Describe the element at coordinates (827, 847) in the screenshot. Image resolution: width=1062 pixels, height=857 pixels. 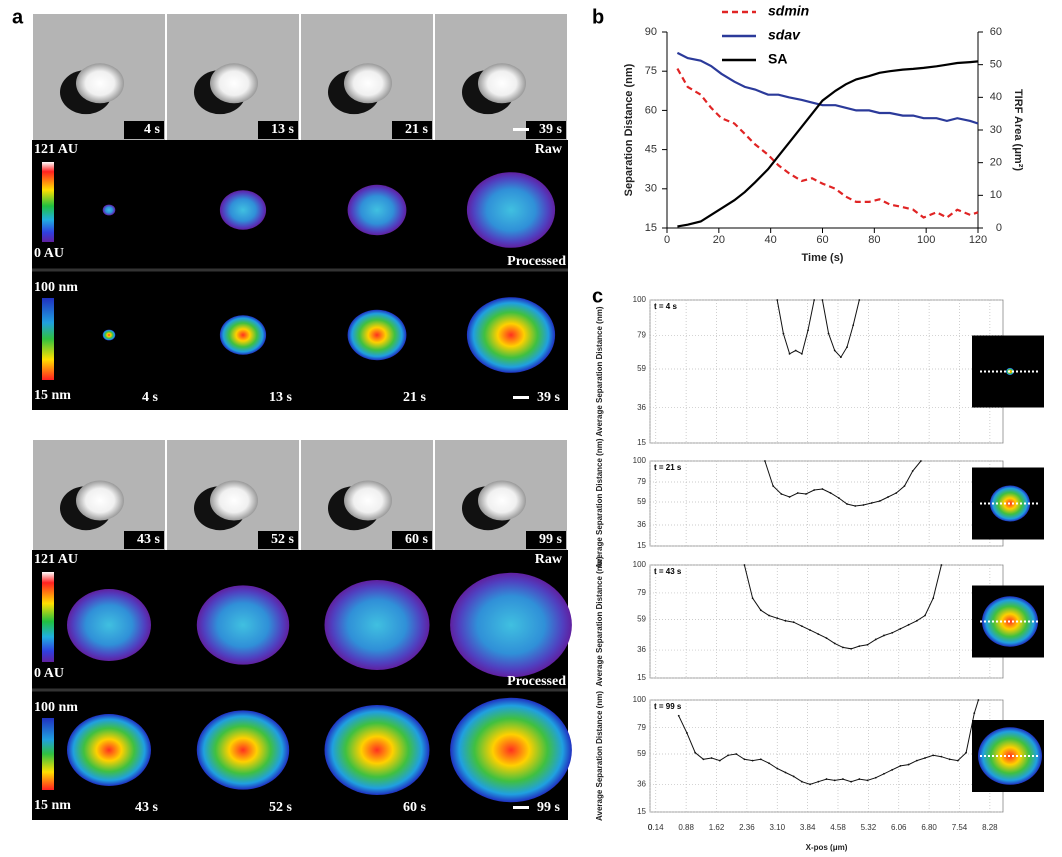
I see `x-axis-label: X-pos (μm)` at that location.